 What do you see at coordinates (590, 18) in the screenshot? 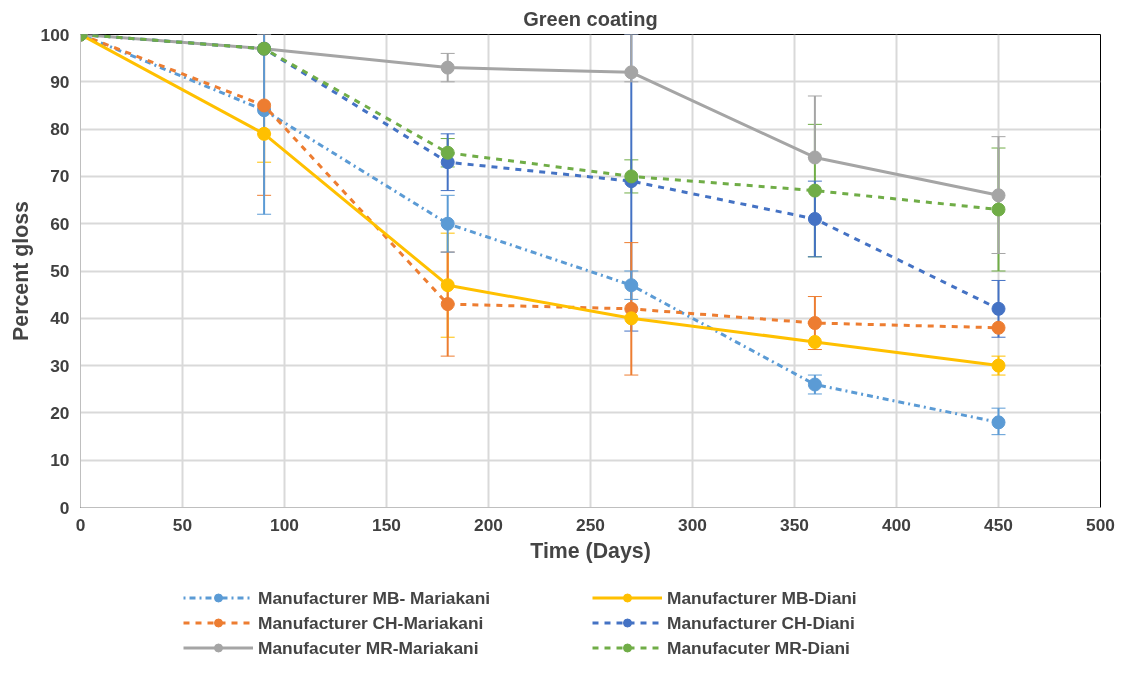
I see `chart-title: Green coating` at bounding box center [590, 18].